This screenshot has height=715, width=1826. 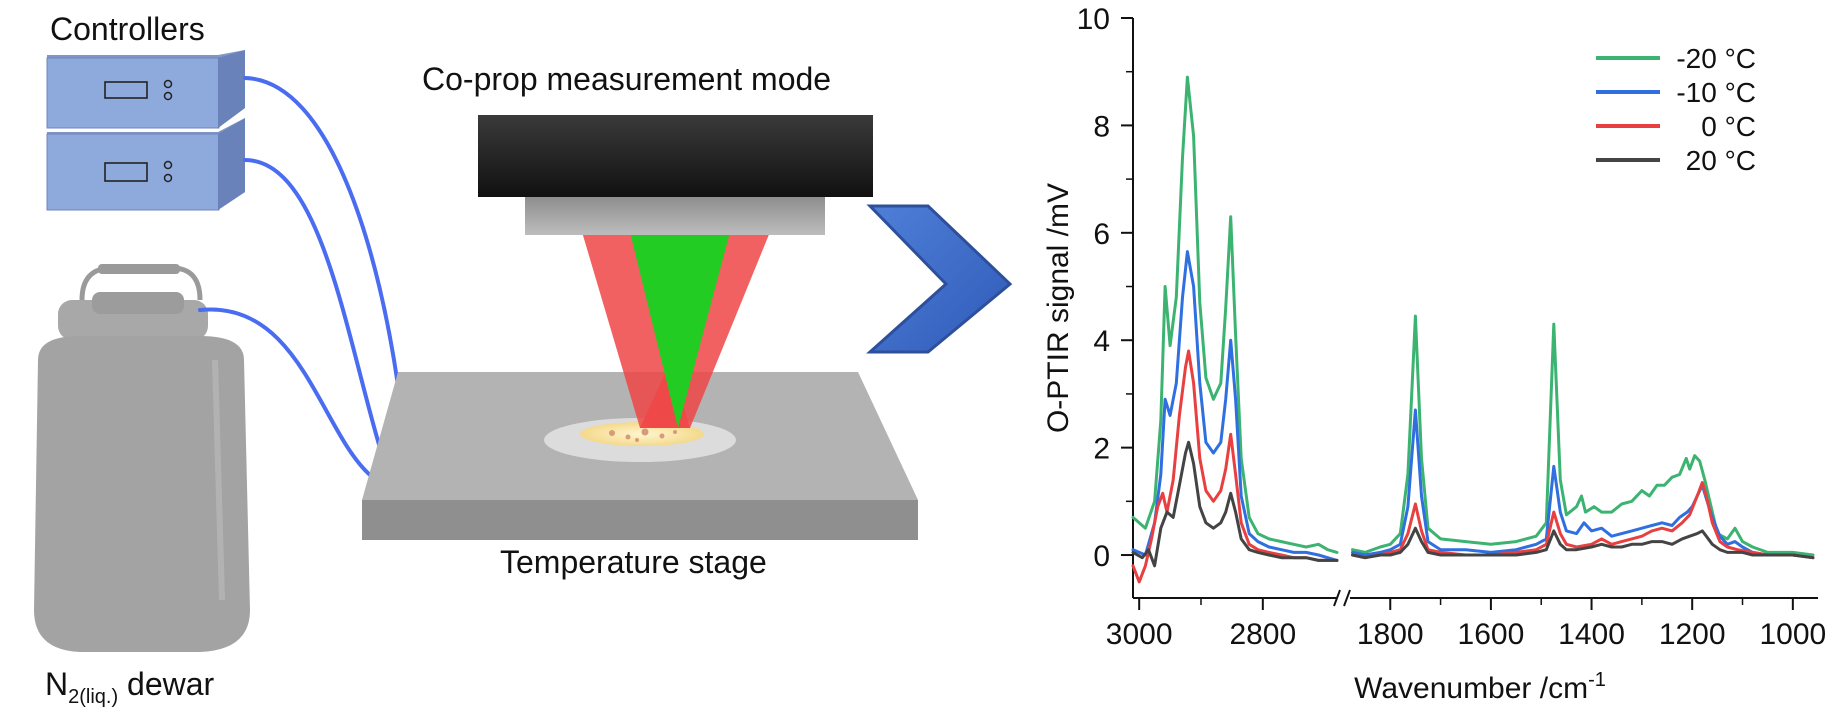 I want to click on legend-label: 0 °C, so click(x=1728, y=126).